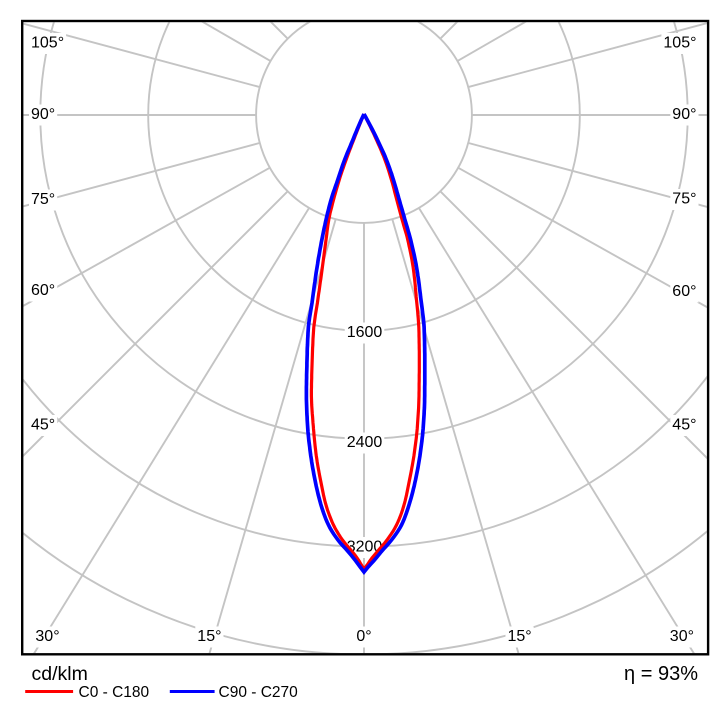  Describe the element at coordinates (365, 442) in the screenshot. I see `svg-text: 2400` at that location.